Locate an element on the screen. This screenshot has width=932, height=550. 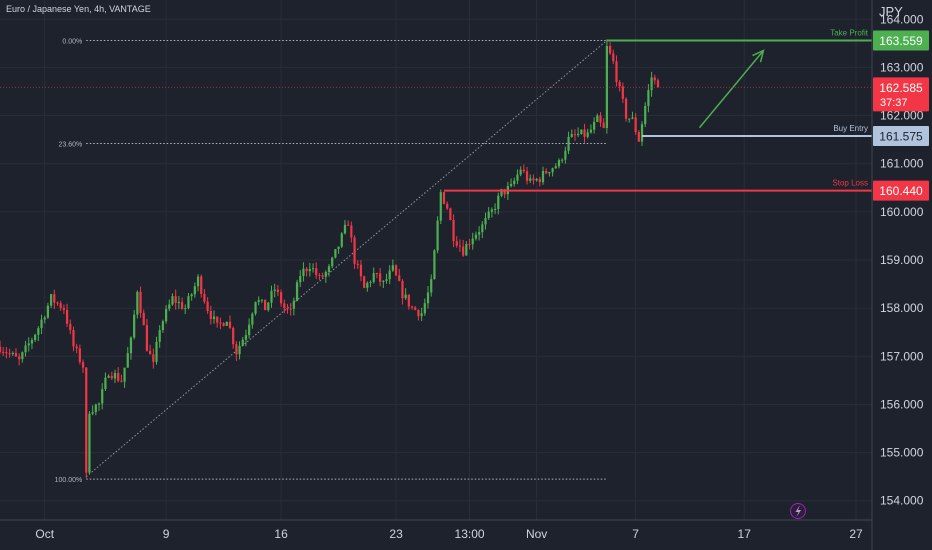
trade-level-price: 161.575 is located at coordinates (901, 137).